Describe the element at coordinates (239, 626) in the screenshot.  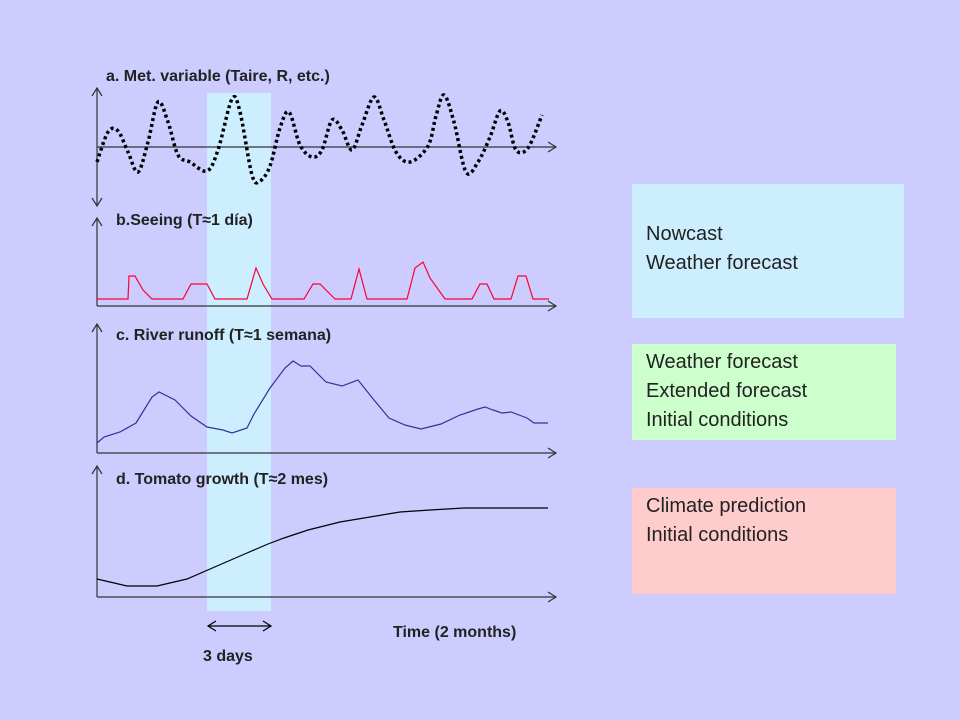
I see `span-double-arrow` at that location.